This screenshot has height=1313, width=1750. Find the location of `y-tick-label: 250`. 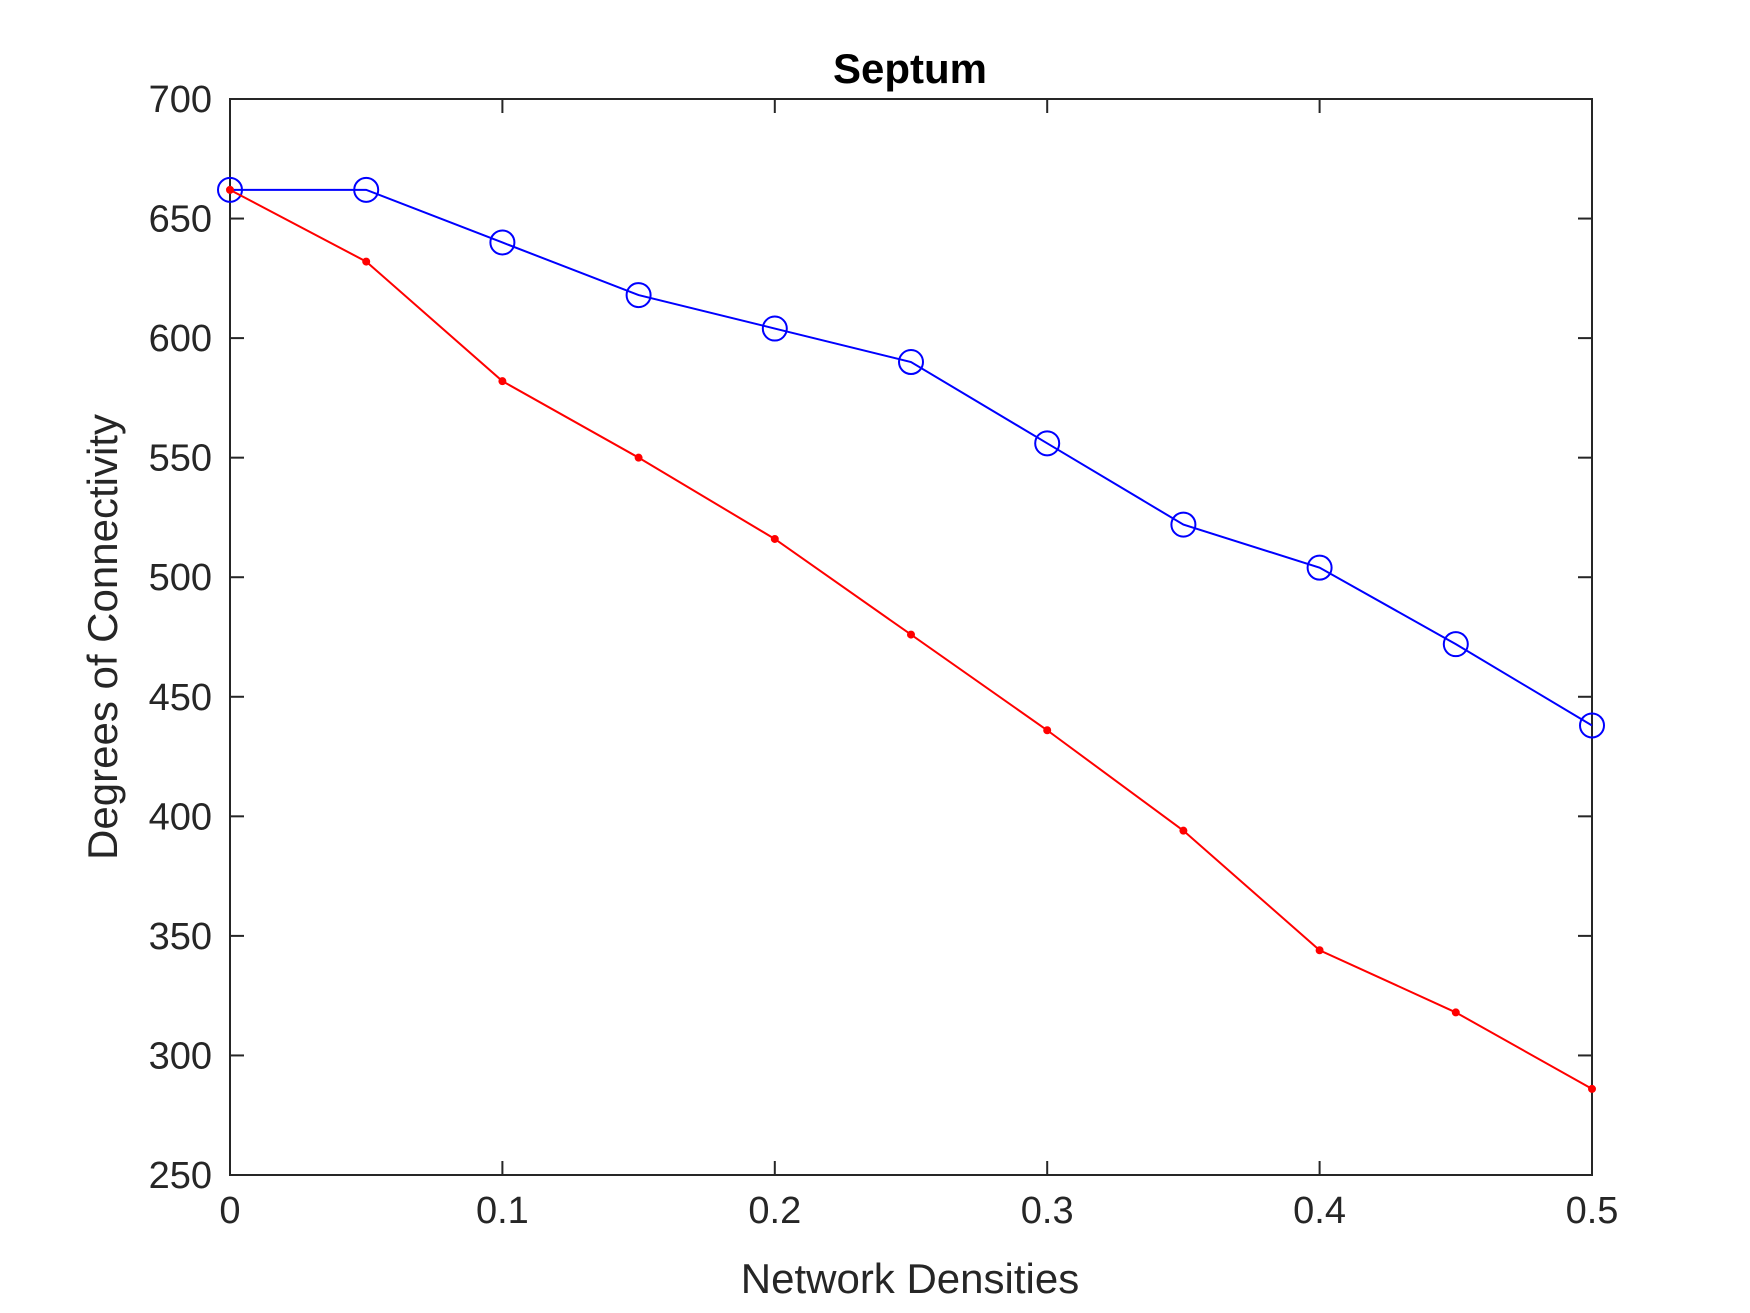

y-tick-label: 250 is located at coordinates (180, 1176).